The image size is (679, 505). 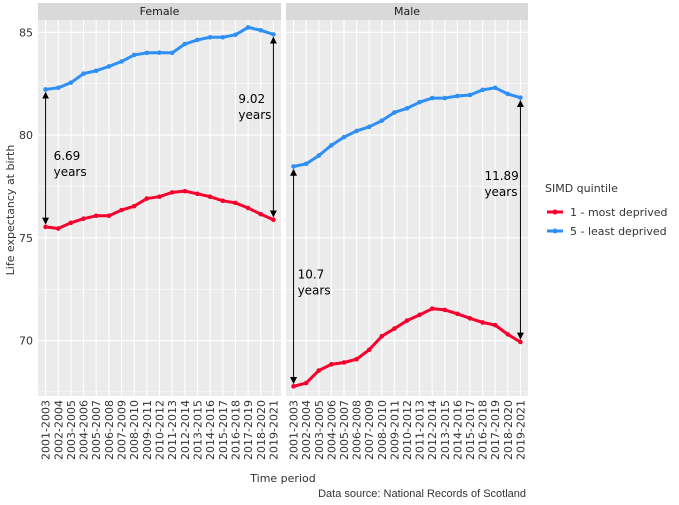 I want to click on x-tick-label: 2002-2004, so click(x=58, y=430).